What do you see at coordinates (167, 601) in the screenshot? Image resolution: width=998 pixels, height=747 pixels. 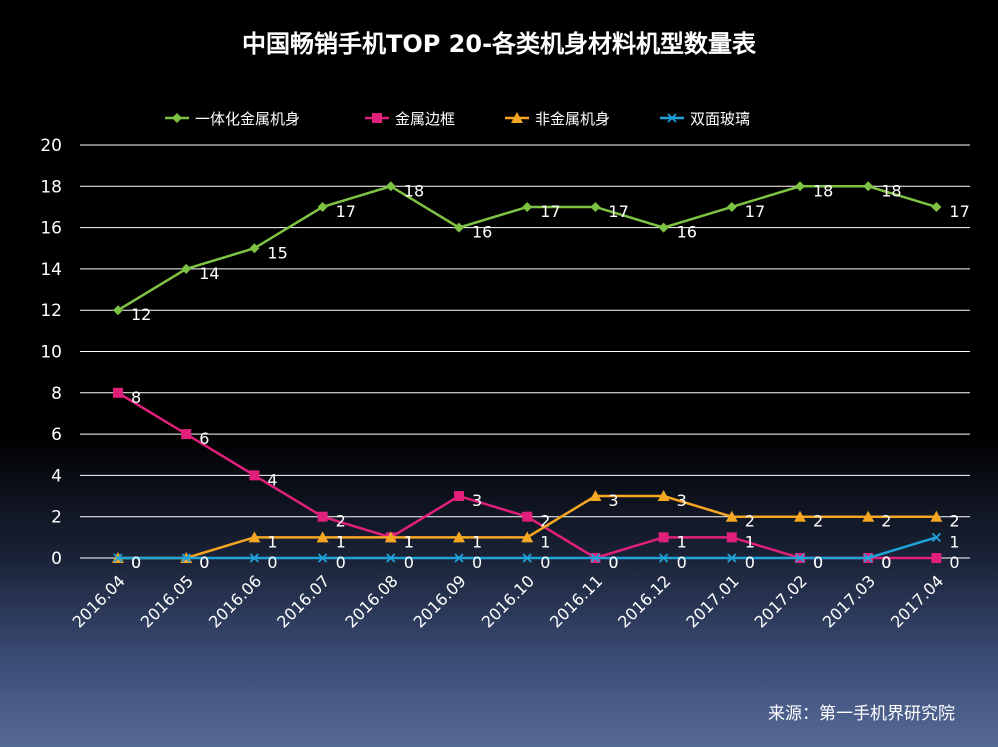 I see `x-tick-label: 2016.05` at bounding box center [167, 601].